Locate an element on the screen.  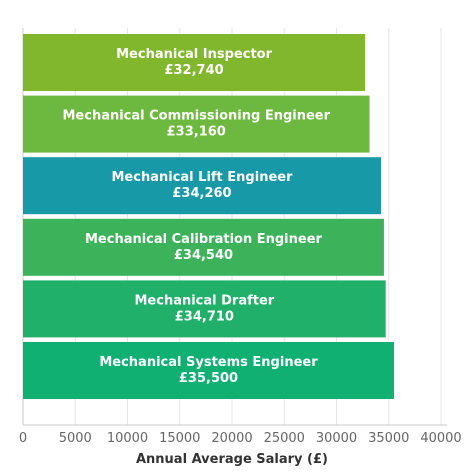
bar-category-label: Mechanical Drafter is located at coordinates (204, 300).